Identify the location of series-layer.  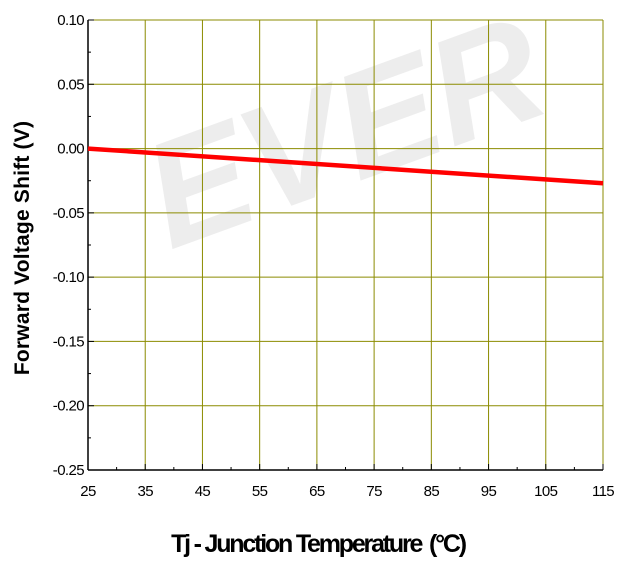
(345, 166).